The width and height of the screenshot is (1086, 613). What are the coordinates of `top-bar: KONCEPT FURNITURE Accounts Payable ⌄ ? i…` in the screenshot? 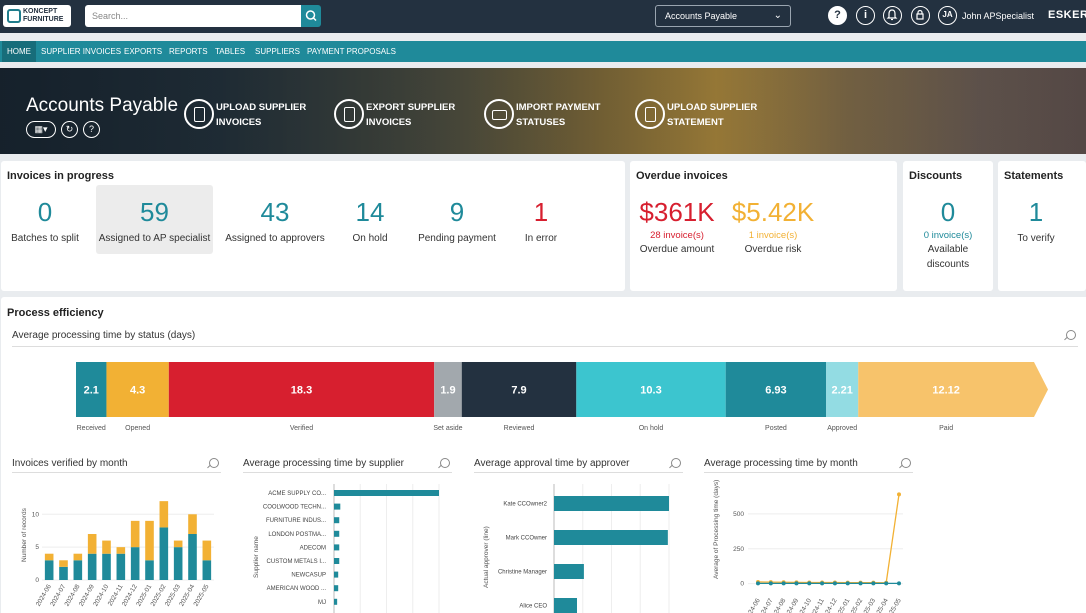 It's located at (543, 16).